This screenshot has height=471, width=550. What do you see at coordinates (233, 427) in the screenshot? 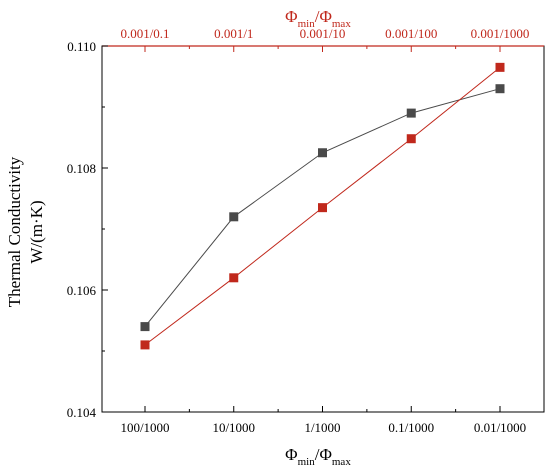
I see `bottom-tick-label: 10/1000` at bounding box center [233, 427].